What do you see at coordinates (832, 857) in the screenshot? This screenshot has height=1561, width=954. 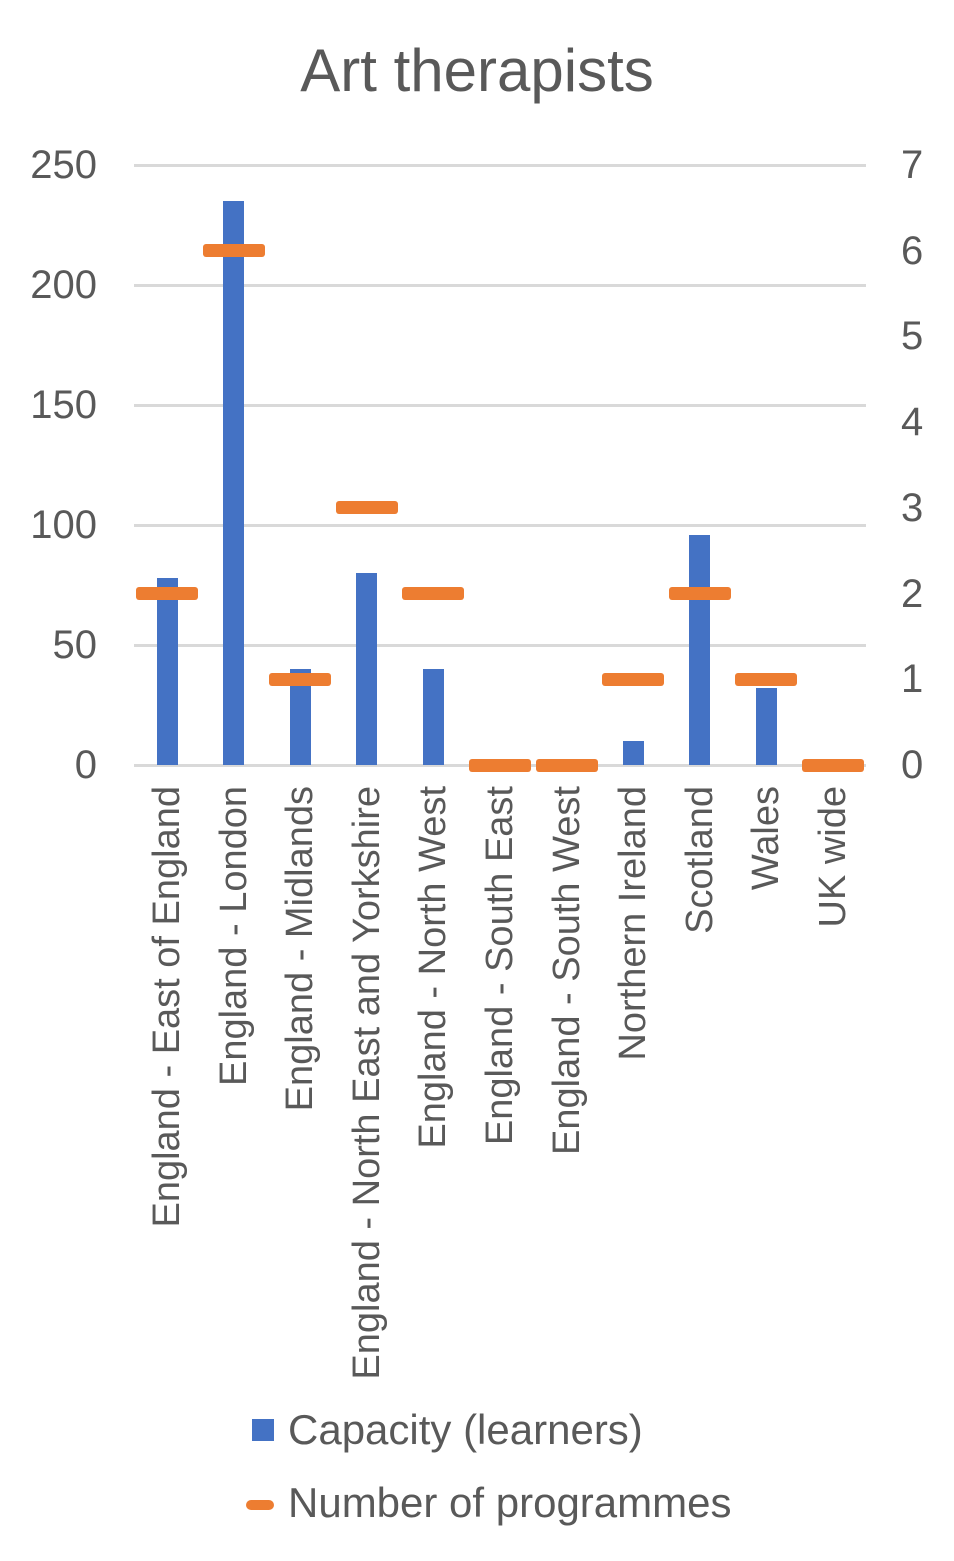 I see `category-label: UK wide` at bounding box center [832, 857].